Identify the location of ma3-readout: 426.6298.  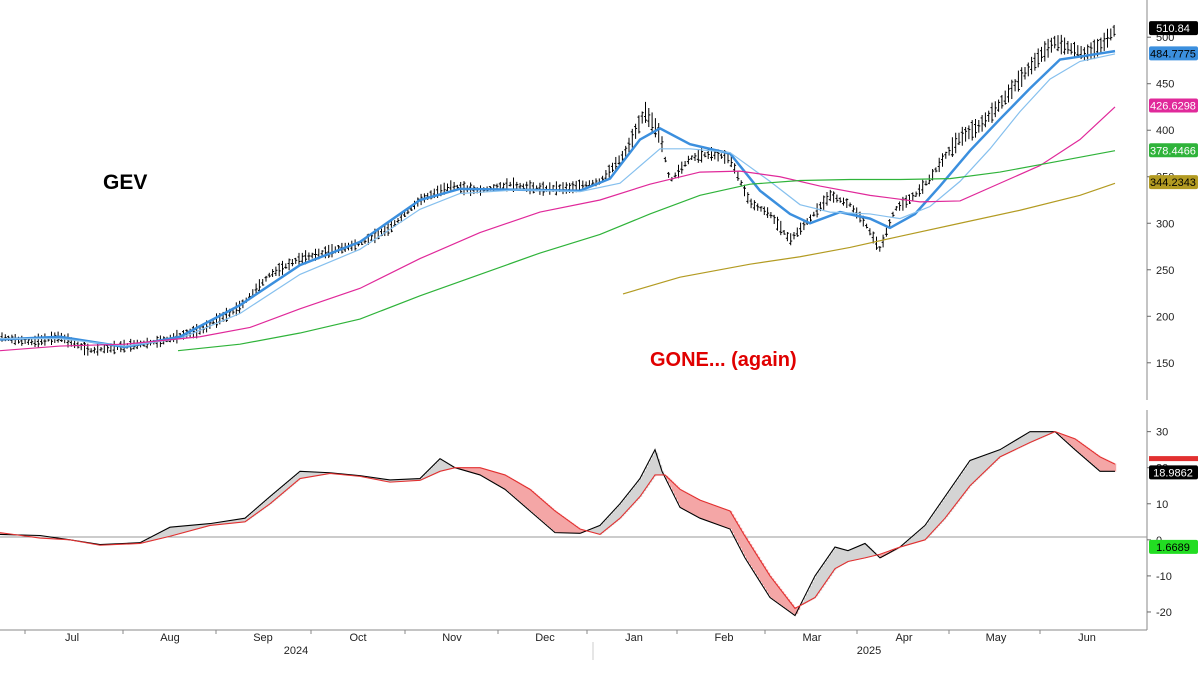
(1173, 106).